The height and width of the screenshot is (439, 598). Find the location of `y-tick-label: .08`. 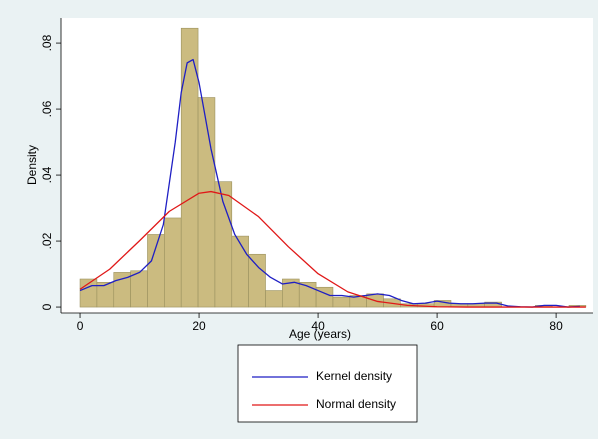

y-tick-label: .08 is located at coordinates (47, 42).